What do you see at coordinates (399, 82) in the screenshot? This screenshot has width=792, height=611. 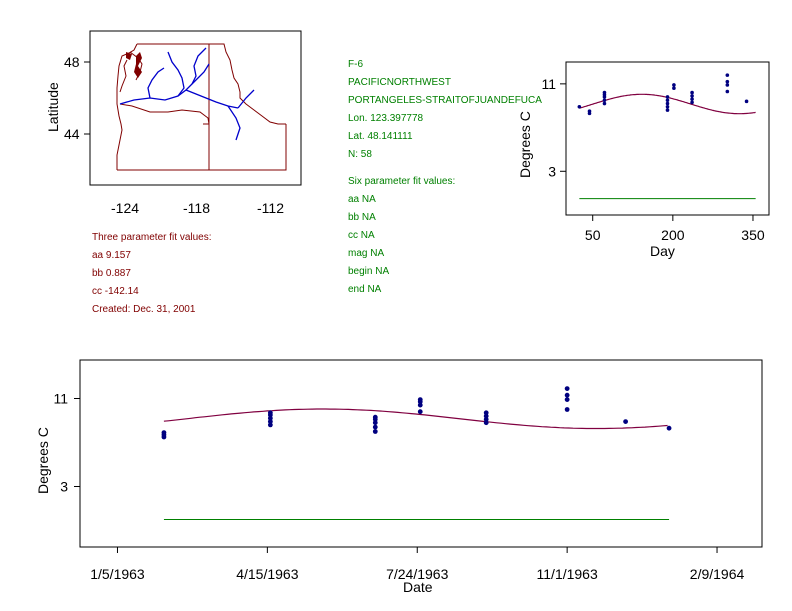 I see `station-line: PACIFICNORTHWEST` at bounding box center [399, 82].